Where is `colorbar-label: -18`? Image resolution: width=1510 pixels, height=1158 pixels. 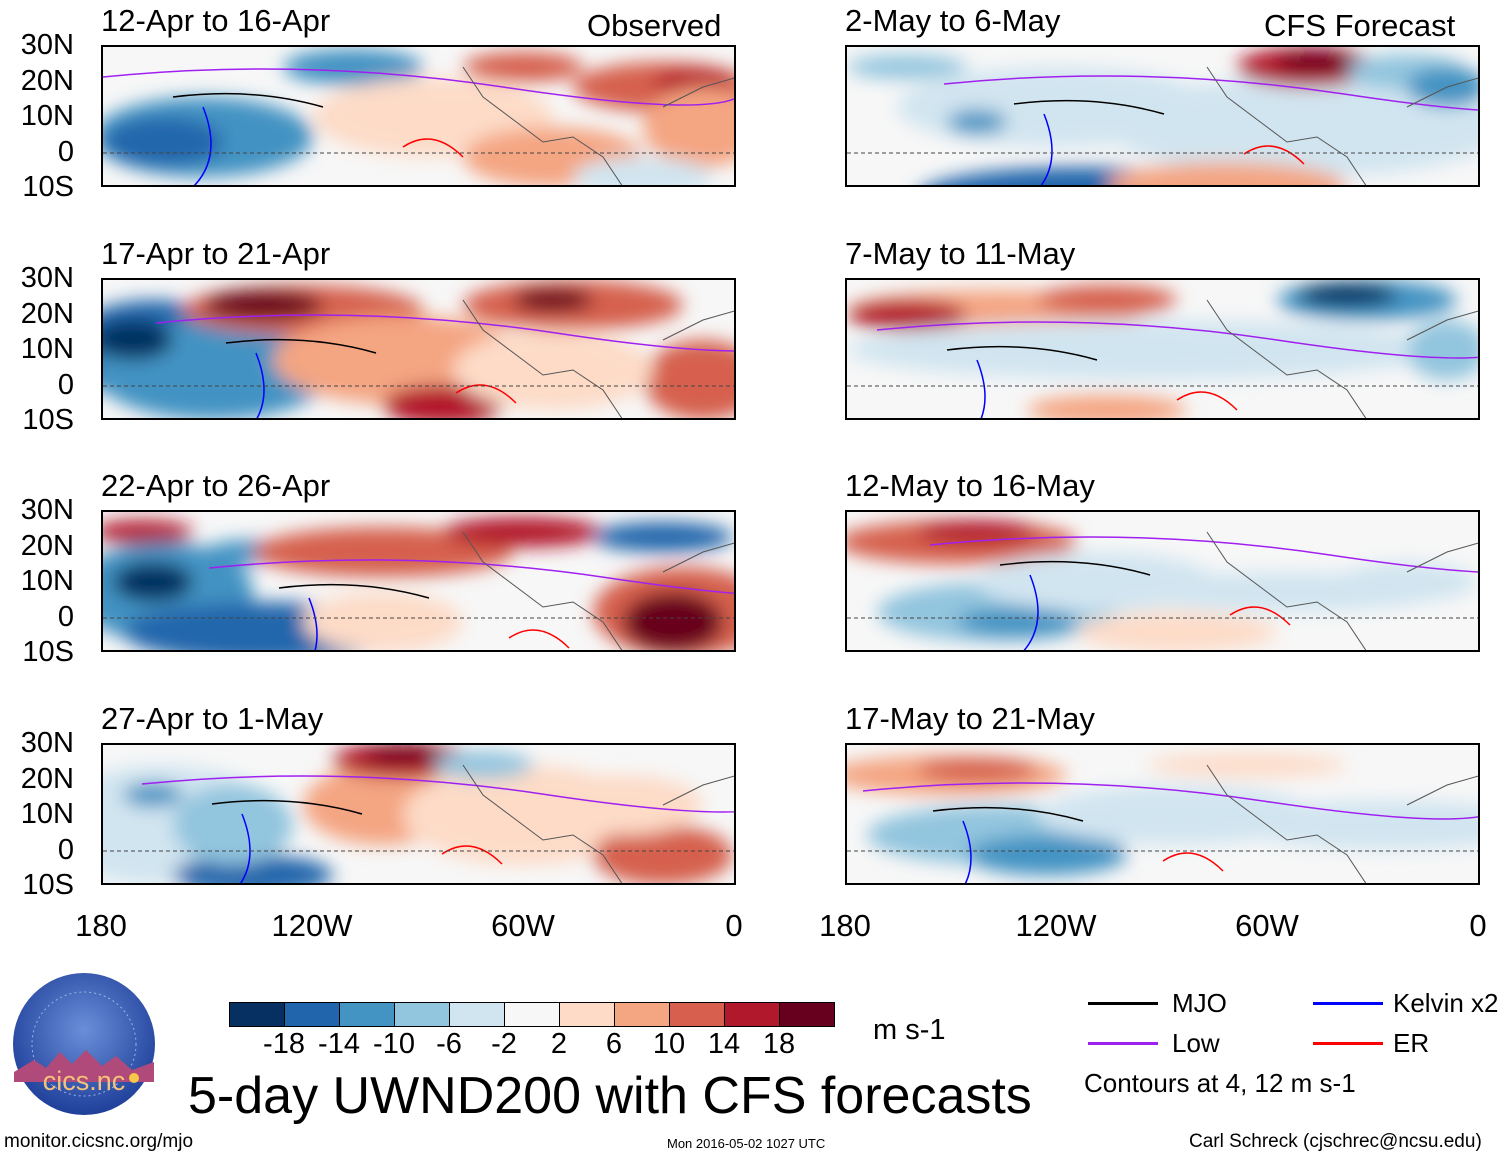 colorbar-label: -18 is located at coordinates (284, 1044).